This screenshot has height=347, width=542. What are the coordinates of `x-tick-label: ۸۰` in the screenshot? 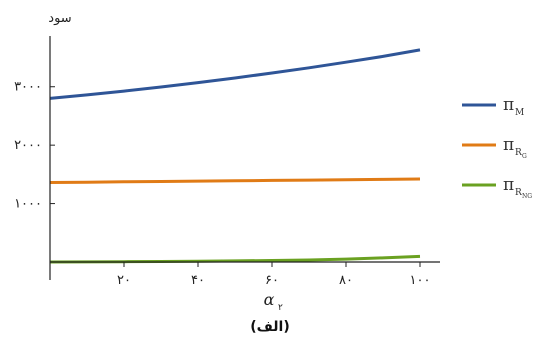 It's located at (346, 280).